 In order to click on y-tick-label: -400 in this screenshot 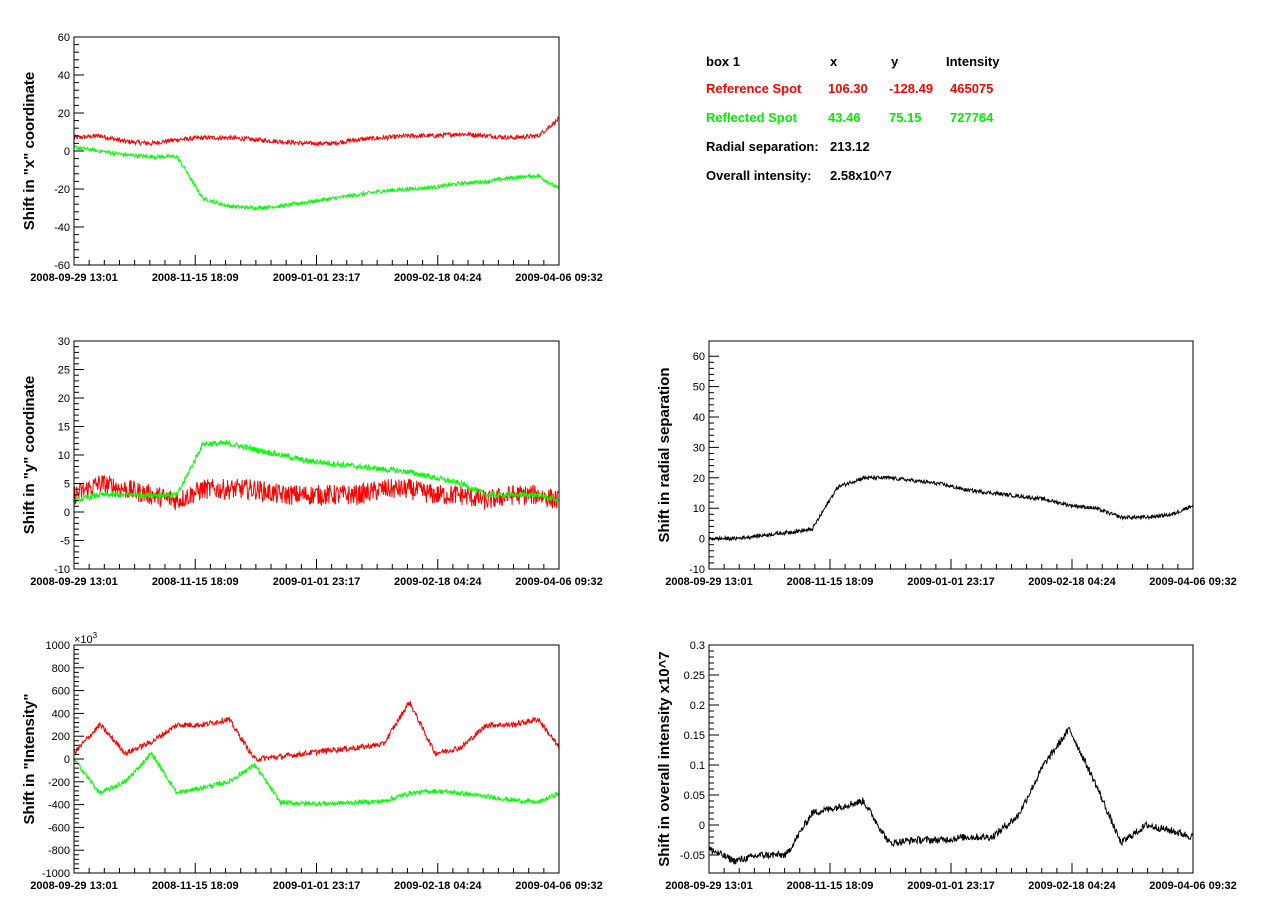, I will do `click(59, 806)`.